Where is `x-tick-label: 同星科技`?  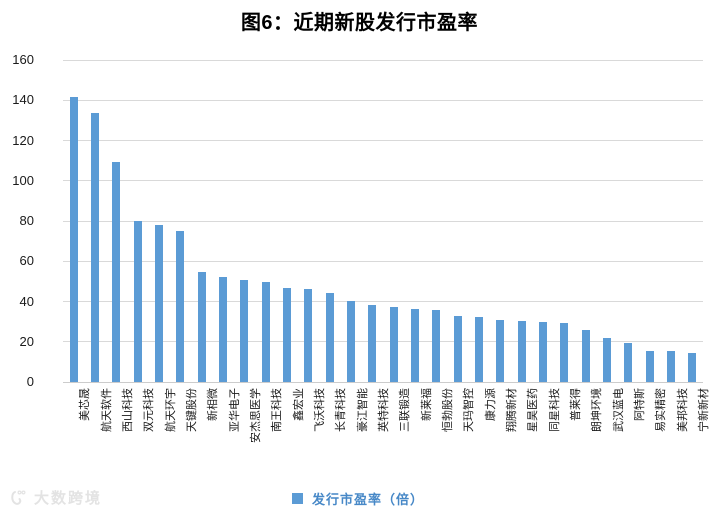
x-tick-label: 同星科技 is located at coordinates (554, 410).